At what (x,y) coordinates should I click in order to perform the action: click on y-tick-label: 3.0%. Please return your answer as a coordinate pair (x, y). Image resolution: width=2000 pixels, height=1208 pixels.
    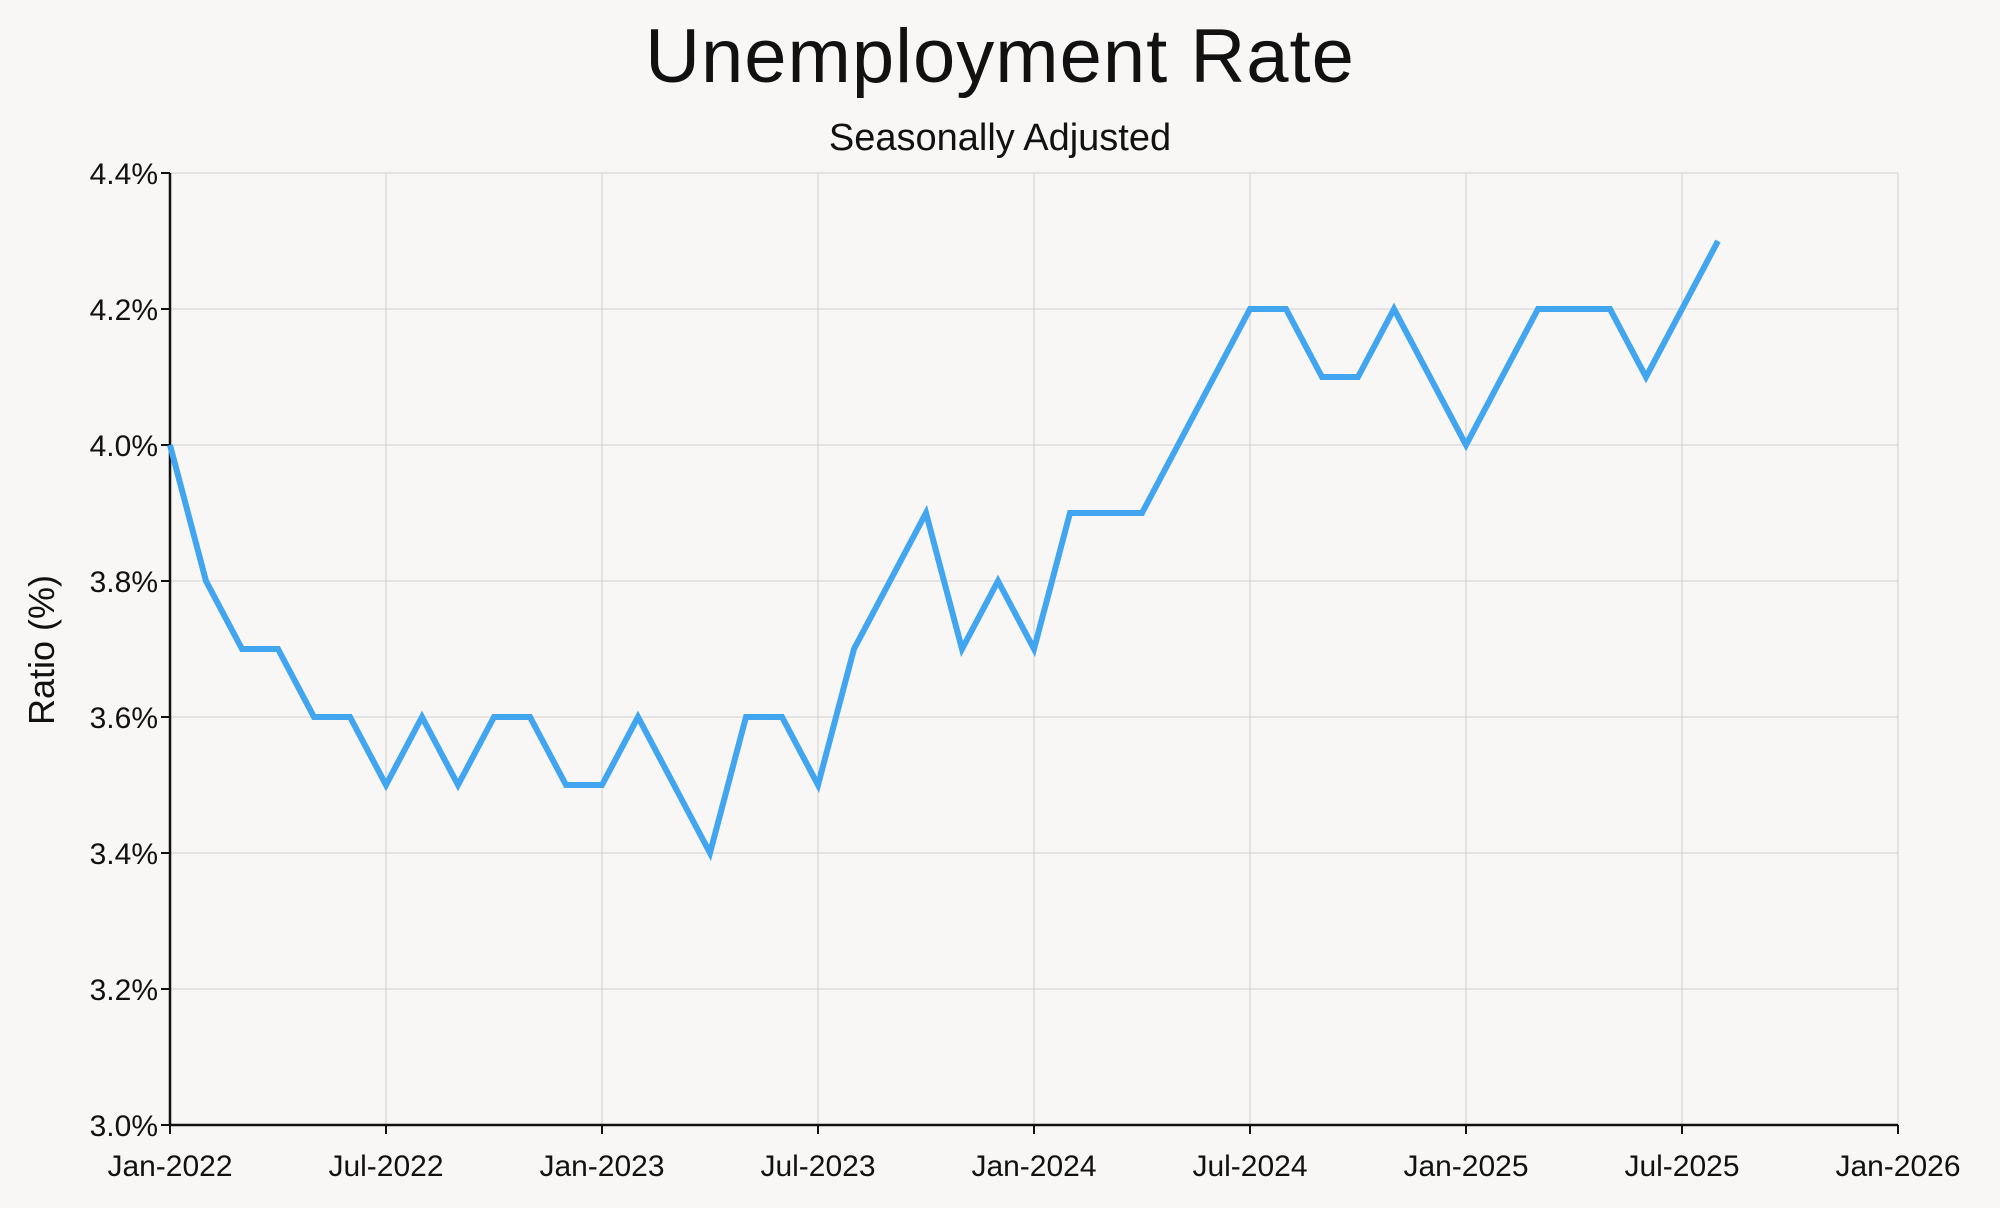
    Looking at the image, I should click on (124, 1126).